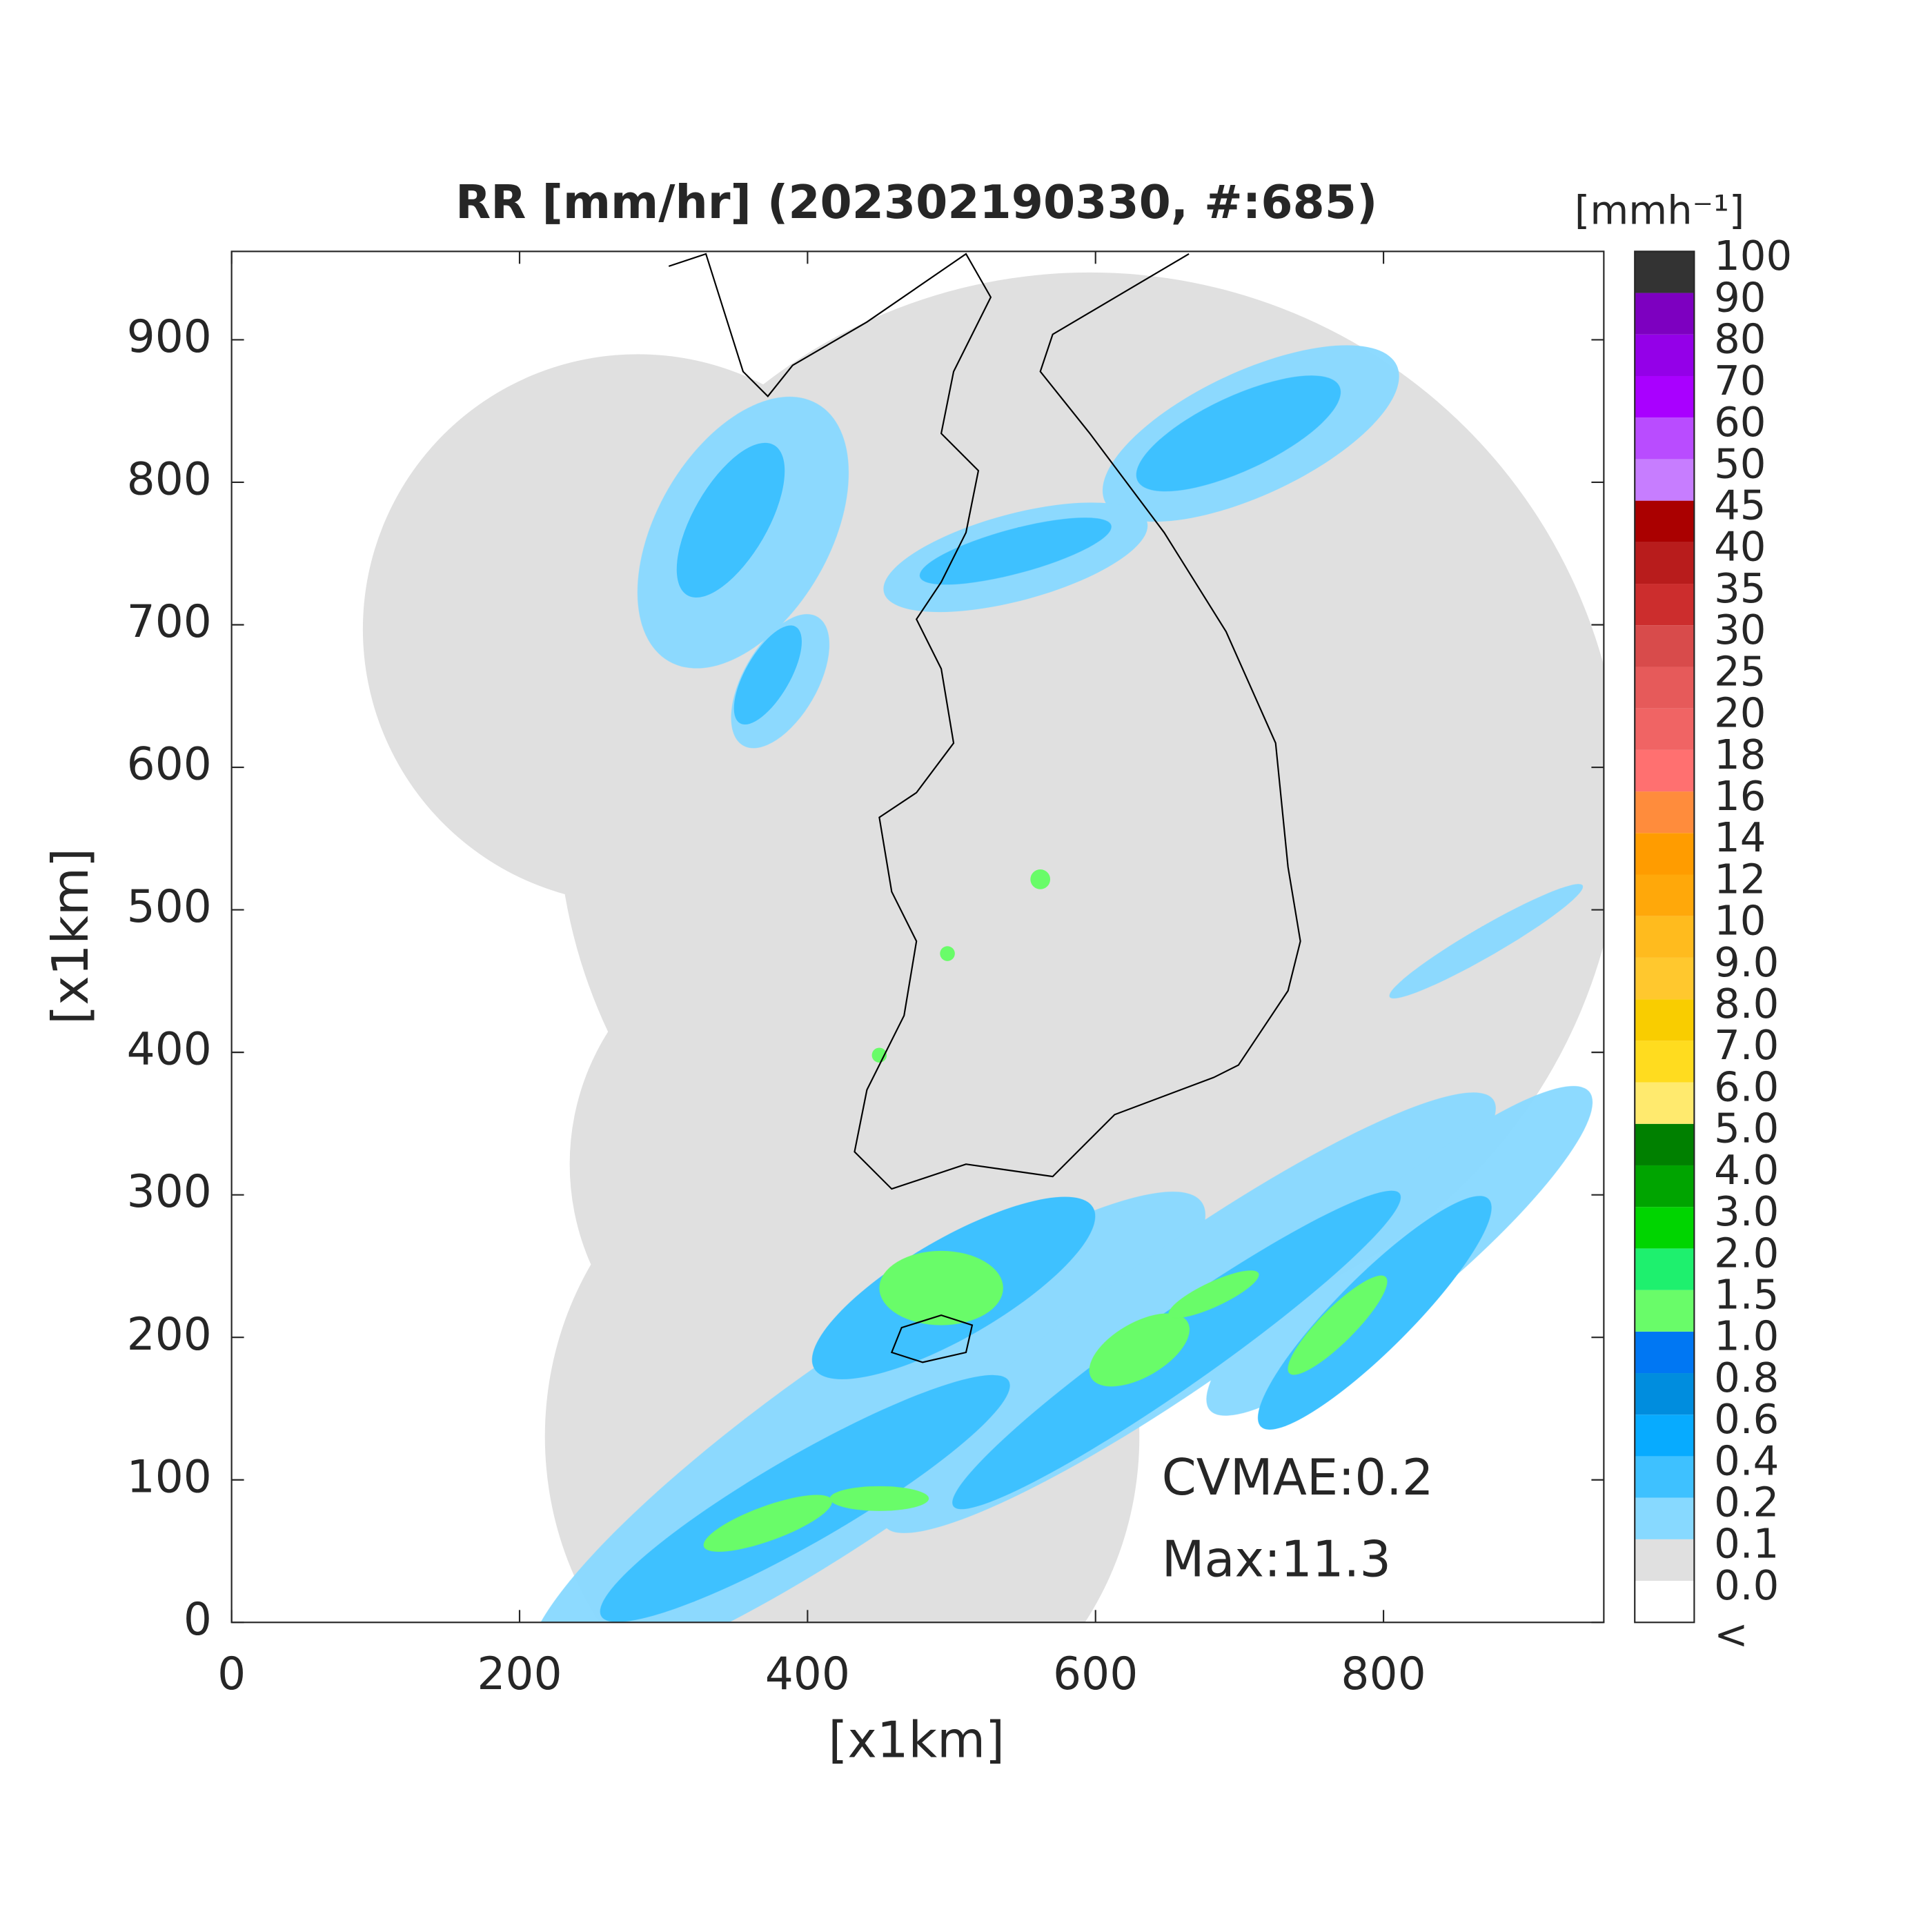 The image size is (1932, 1932). I want to click on jeju-island, so click(932, 1338).